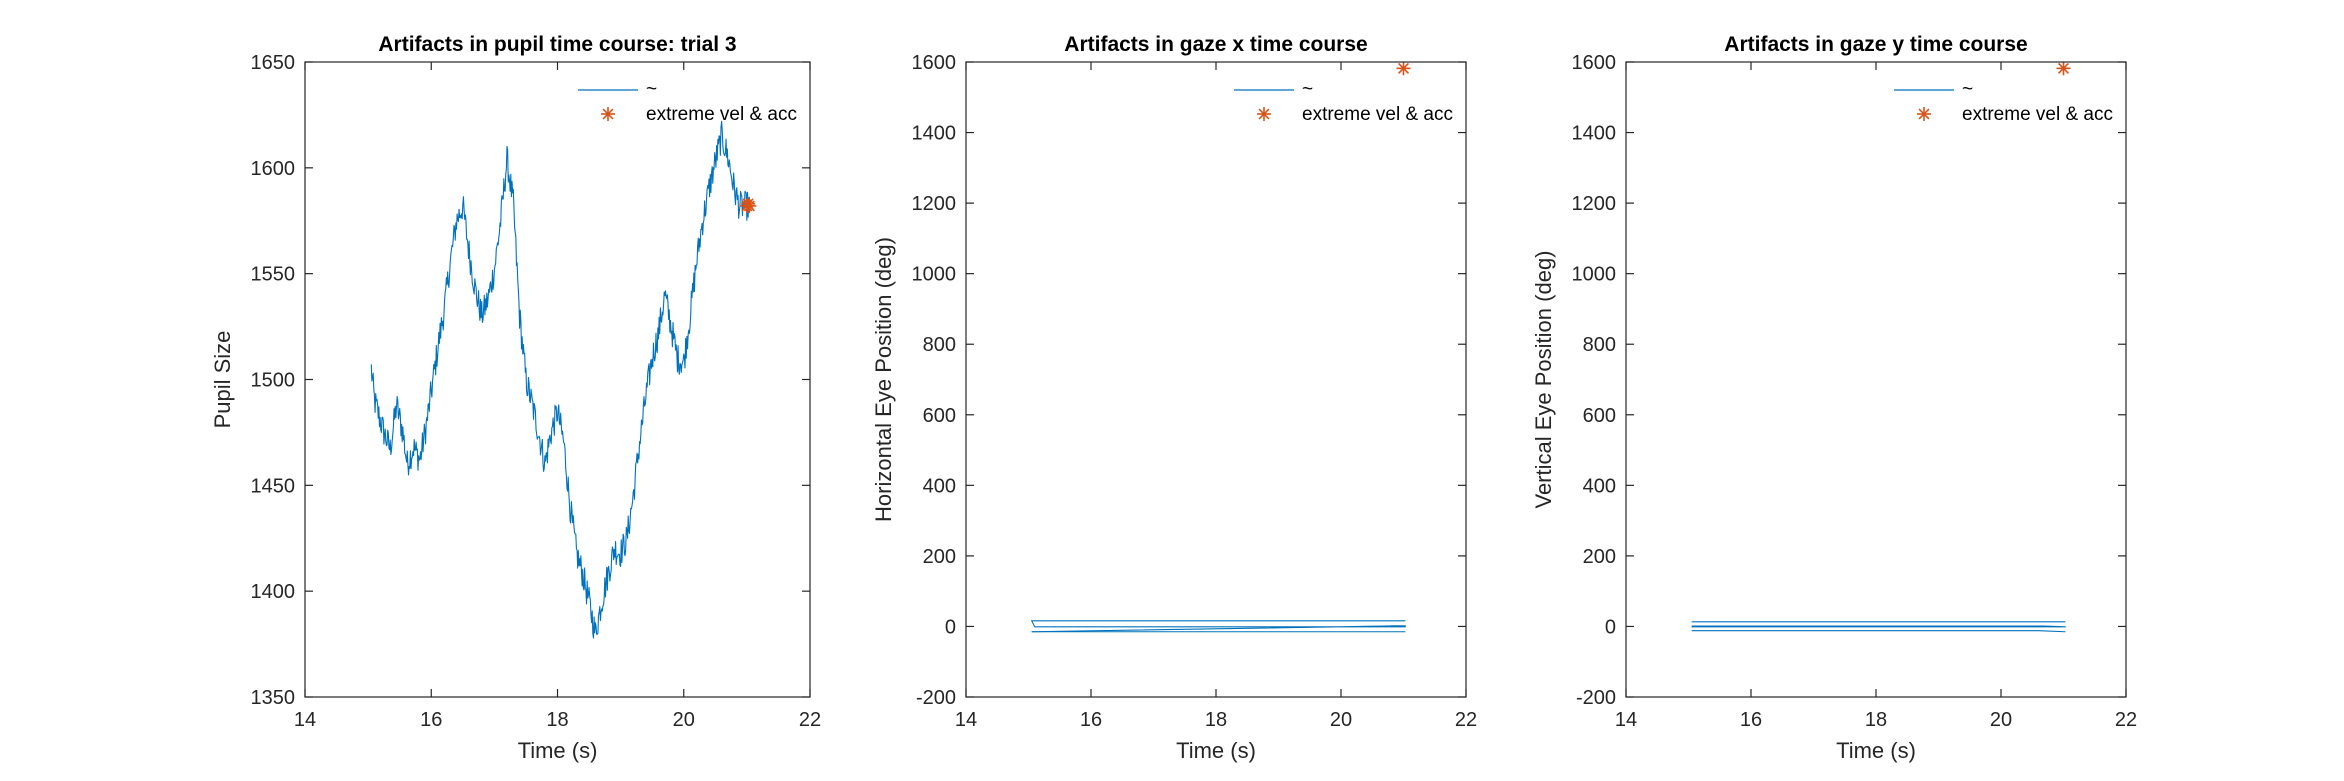  I want to click on chart-title: Artifacts in pupil time course: trial 3, so click(557, 44).